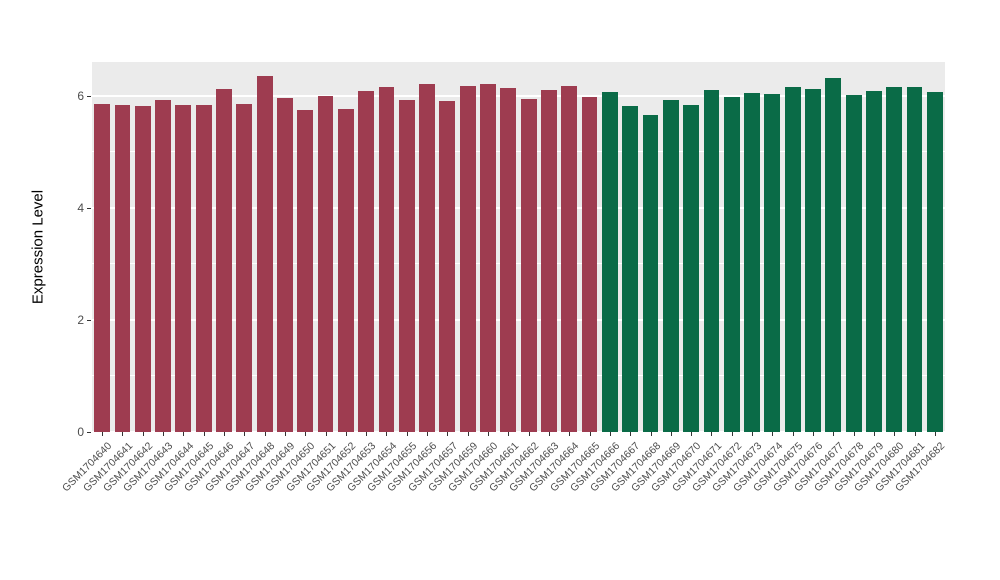 The width and height of the screenshot is (1000, 580). I want to click on y-tick-label: 4, so click(80, 207).